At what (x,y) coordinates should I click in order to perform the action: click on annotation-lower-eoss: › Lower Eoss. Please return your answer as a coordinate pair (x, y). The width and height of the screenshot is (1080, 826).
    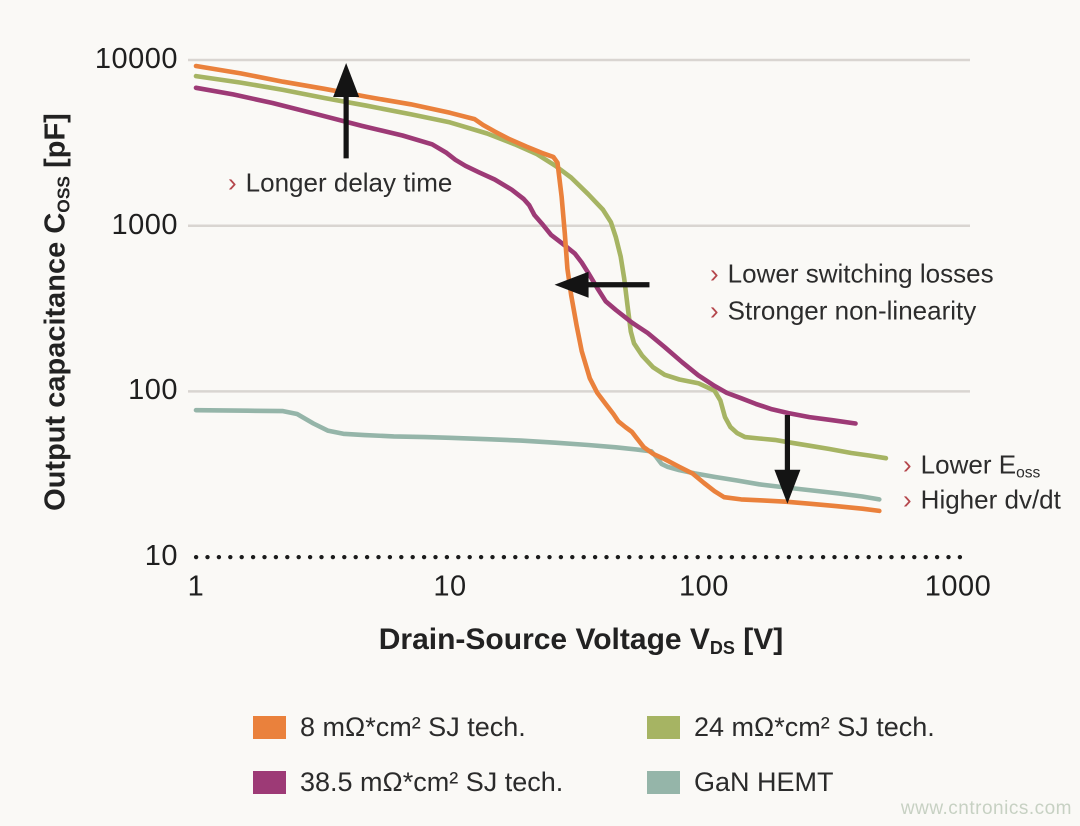
    Looking at the image, I should click on (971, 465).